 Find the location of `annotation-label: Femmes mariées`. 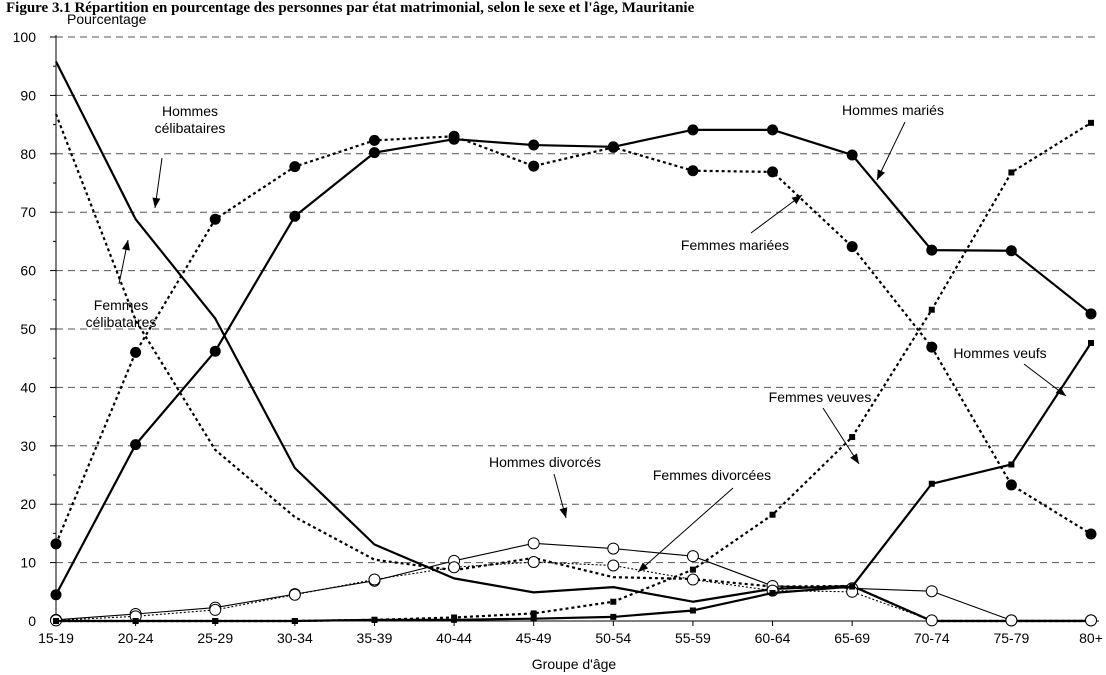

annotation-label: Femmes mariées is located at coordinates (735, 245).